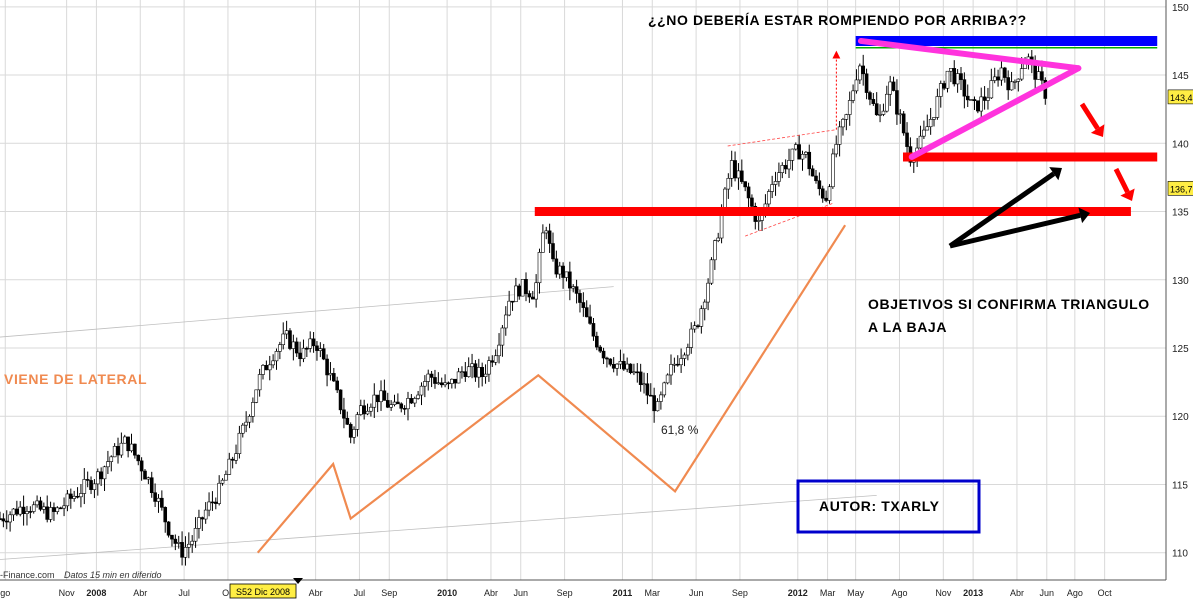 The image size is (1193, 603). Describe the element at coordinates (1019, 228) in the screenshot. I see `objective-arrow-lower` at that location.